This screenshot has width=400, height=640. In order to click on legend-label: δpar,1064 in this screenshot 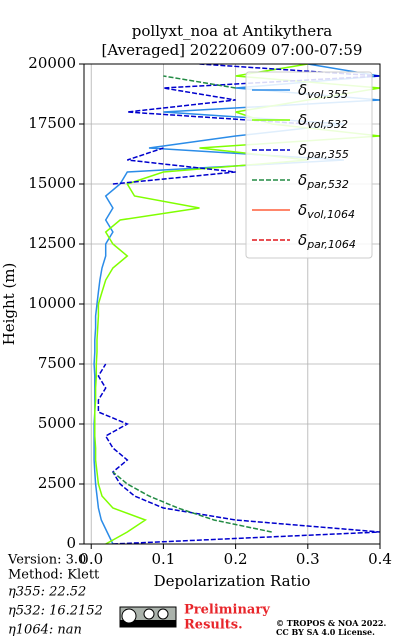, I will do `click(327, 241)`.